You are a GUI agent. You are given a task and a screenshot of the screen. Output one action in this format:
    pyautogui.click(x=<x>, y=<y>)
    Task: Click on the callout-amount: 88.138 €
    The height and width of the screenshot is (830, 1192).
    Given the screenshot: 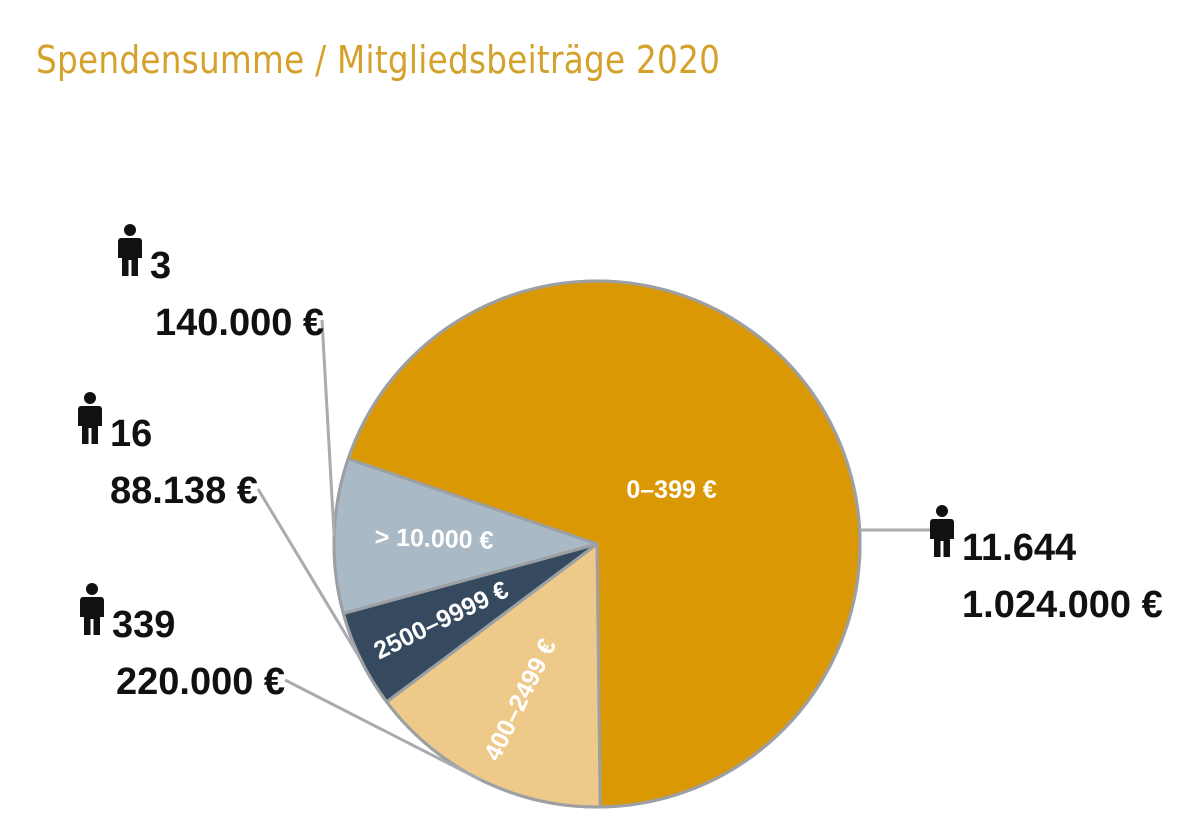 What is the action you would take?
    pyautogui.click(x=184, y=491)
    